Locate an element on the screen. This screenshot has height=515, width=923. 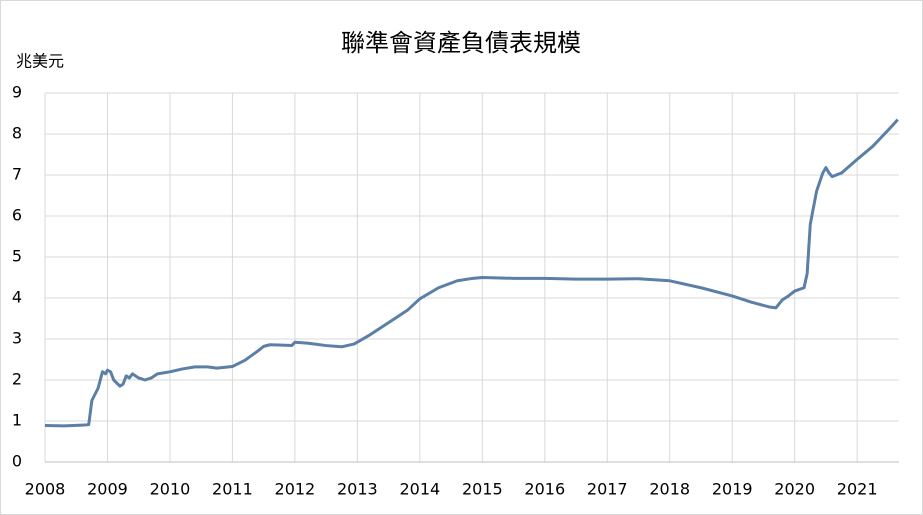
x-tick-label: 2018 is located at coordinates (669, 489).